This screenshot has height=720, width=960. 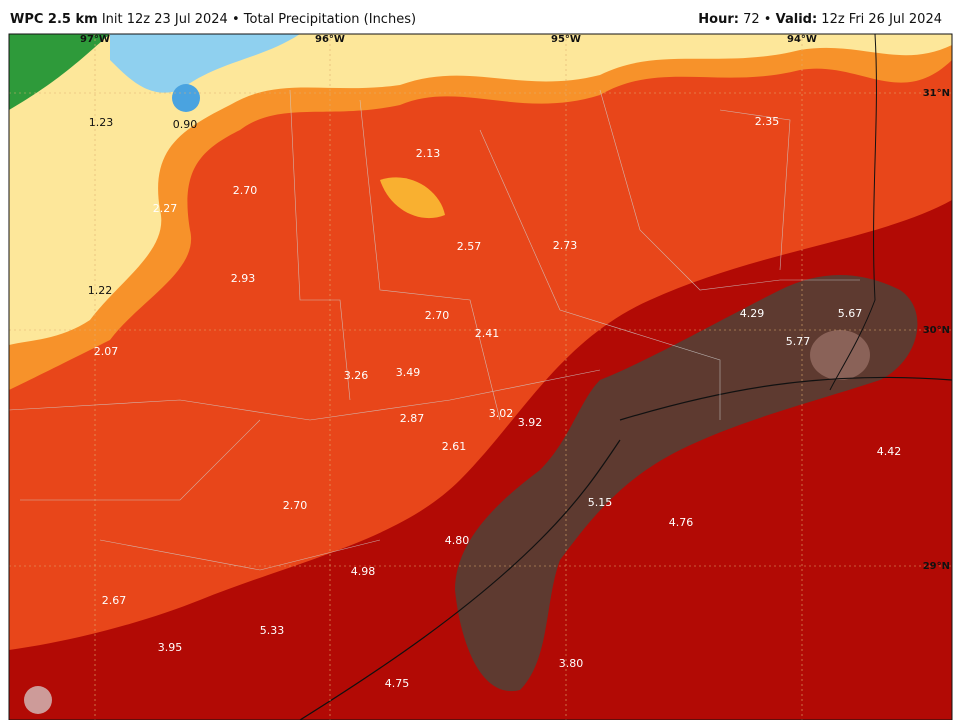 What do you see at coordinates (170, 647) in the screenshot?
I see `precip-value: 3.95` at bounding box center [170, 647].